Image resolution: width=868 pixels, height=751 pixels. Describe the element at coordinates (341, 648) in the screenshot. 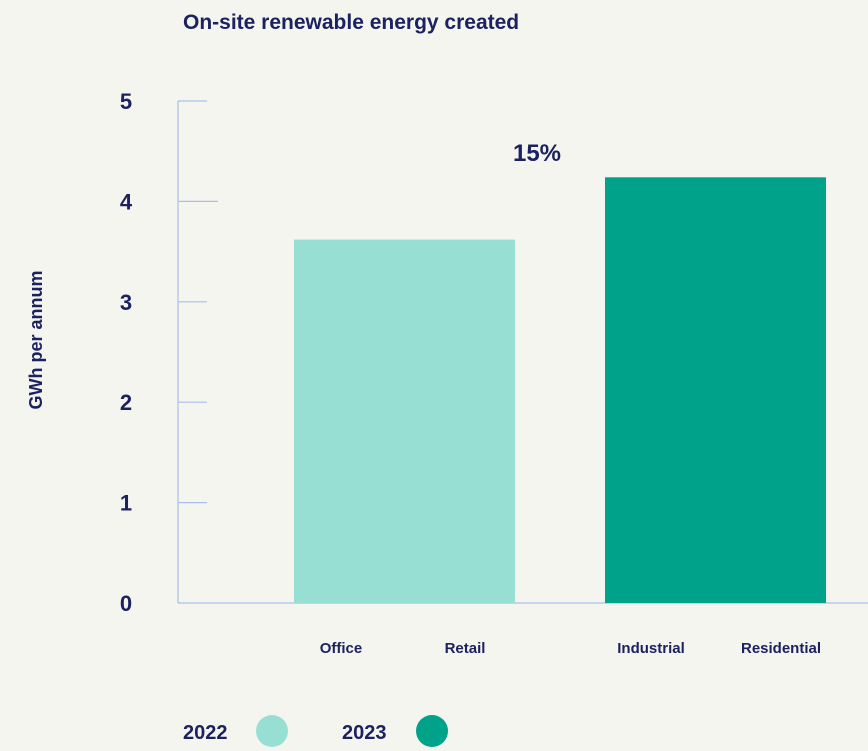

I see `x-category-label: Office` at that location.